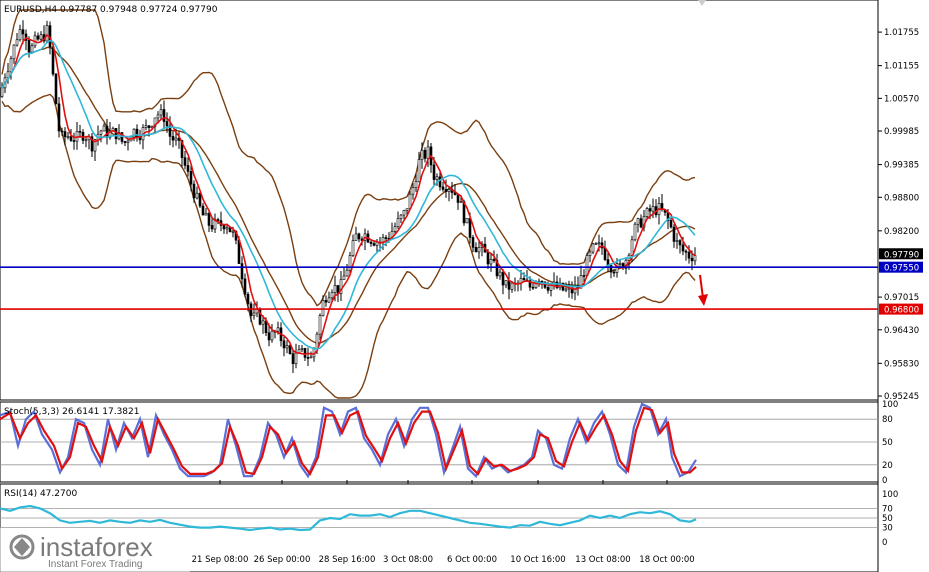 The width and height of the screenshot is (929, 572). I want to click on rsi-line, so click(348, 518).